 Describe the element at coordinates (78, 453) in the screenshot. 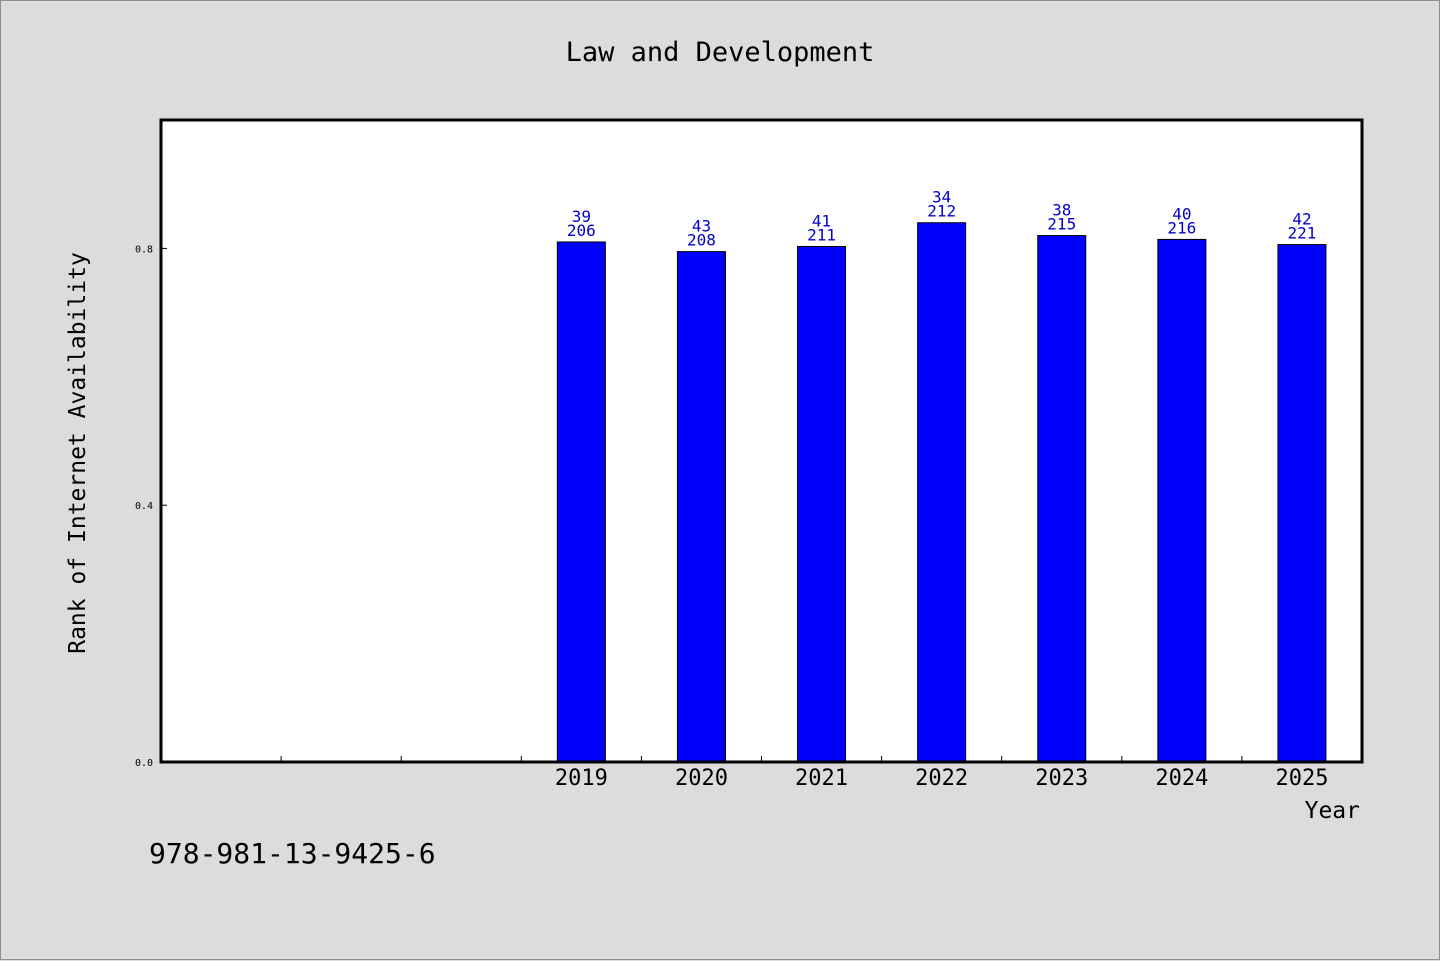

I see `y-axis-label: Rank of Internet Availability` at that location.